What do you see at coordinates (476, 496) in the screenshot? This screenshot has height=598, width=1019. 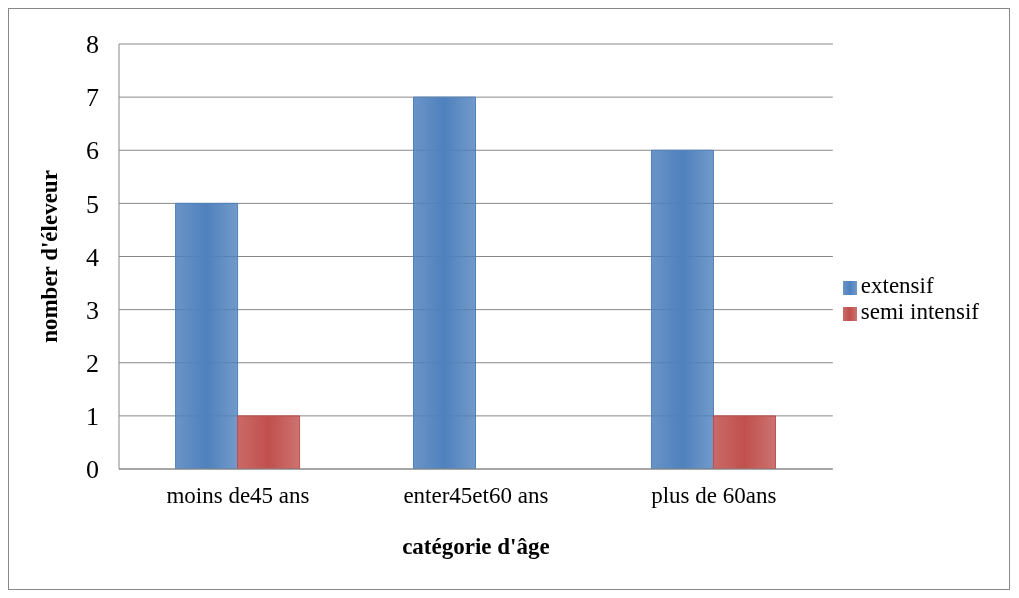 I see `x-tick-label: enter45et60 ans` at bounding box center [476, 496].